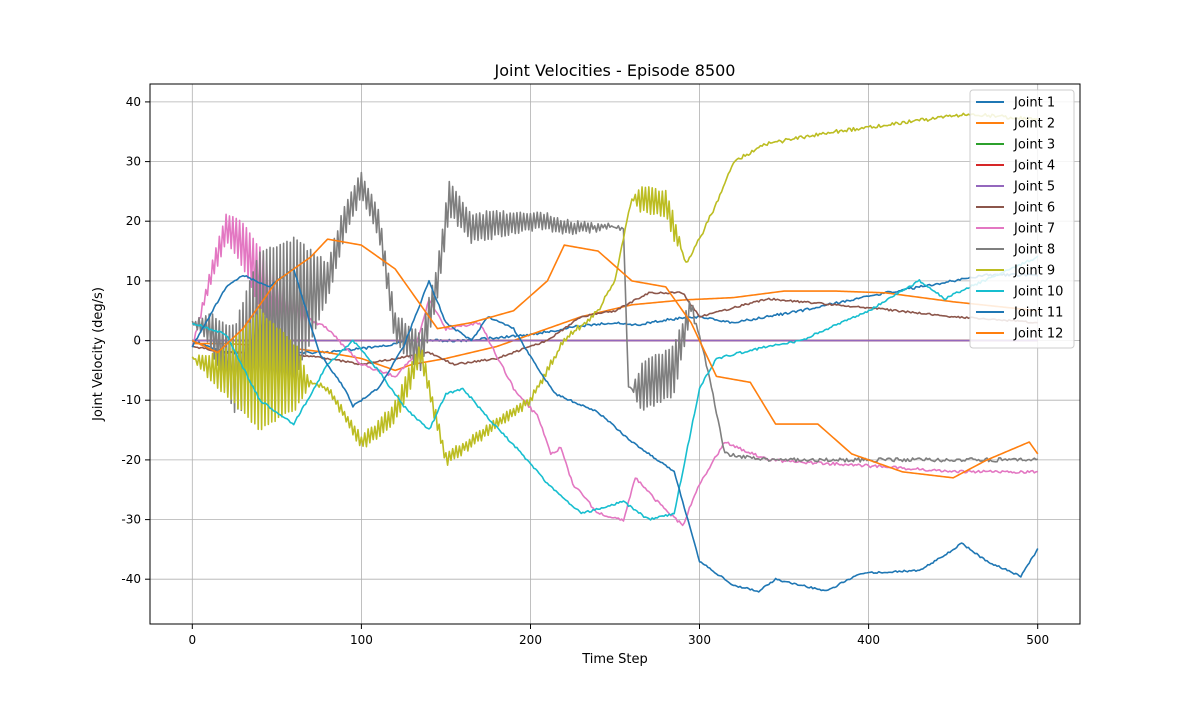 This screenshot has height=705, width=1200. Describe the element at coordinates (133, 221) in the screenshot. I see `y-tick-label: 20` at that location.